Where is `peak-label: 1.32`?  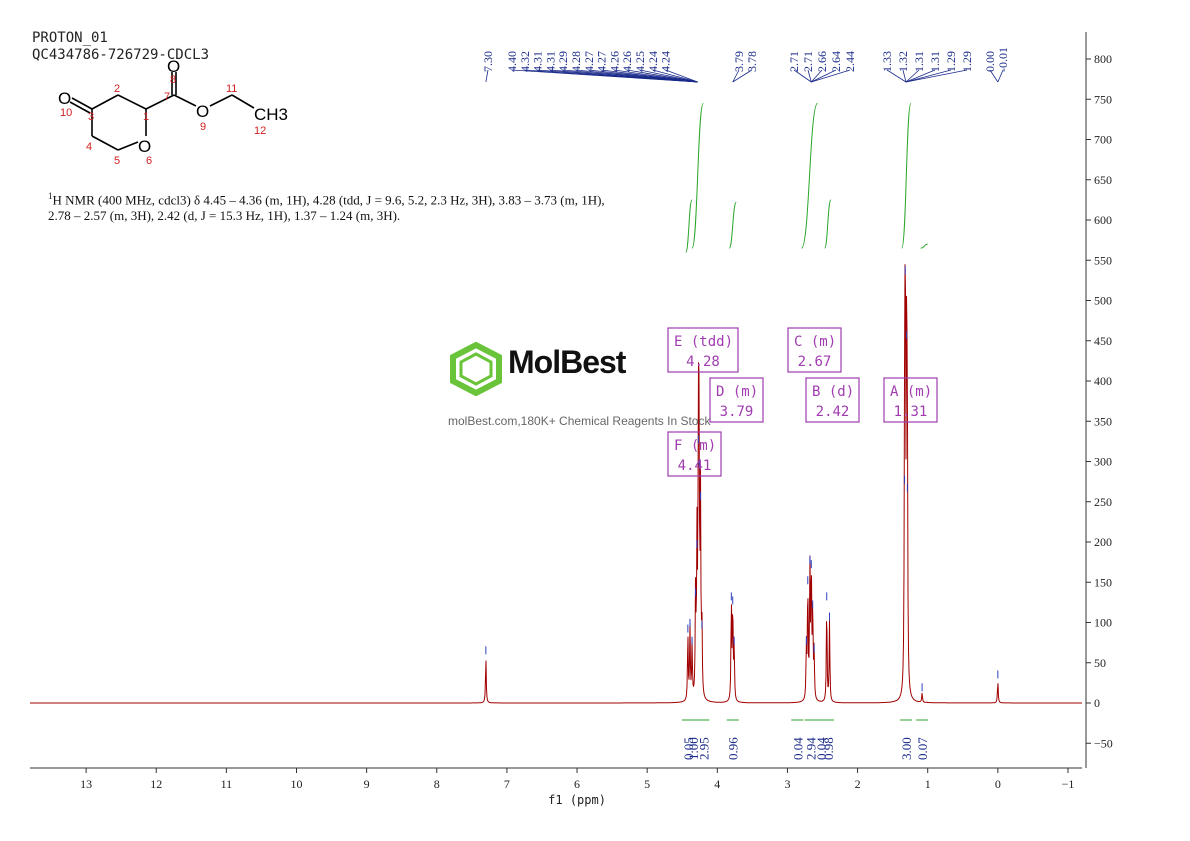
peak-label: 1.32 is located at coordinates (903, 61).